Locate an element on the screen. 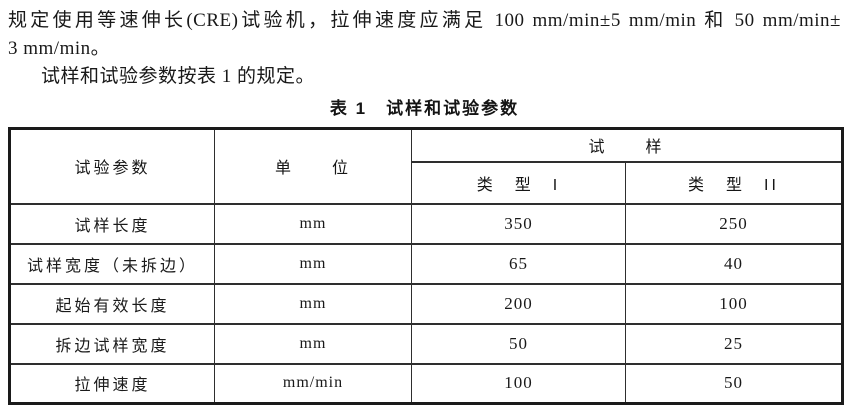 The height and width of the screenshot is (412, 849). row-type2-cell: 25 is located at coordinates (734, 343).